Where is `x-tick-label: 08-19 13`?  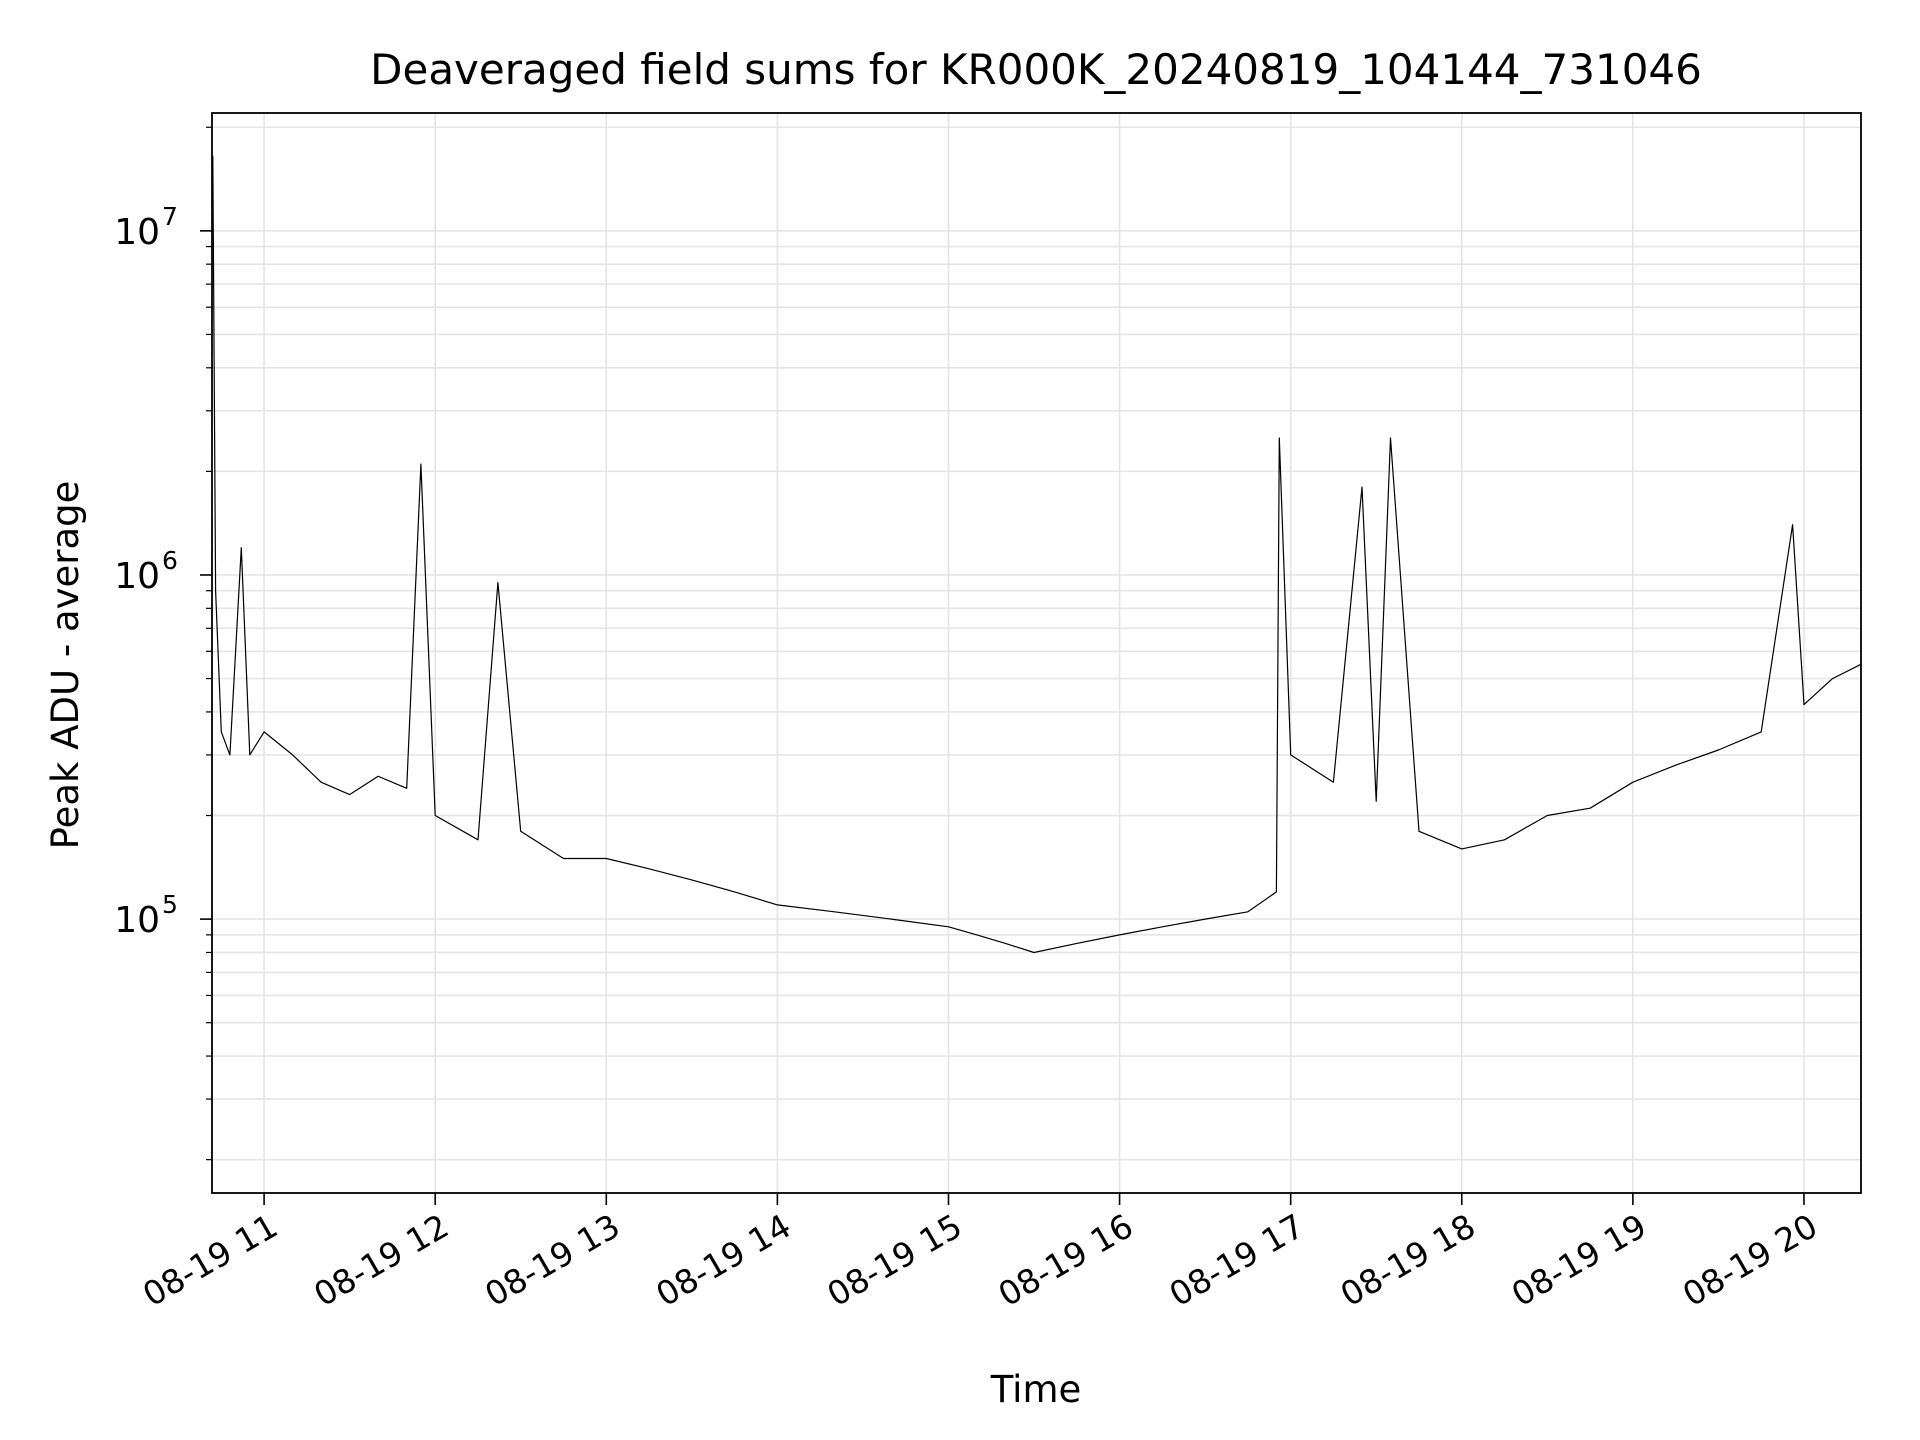 x-tick-label: 08-19 13 is located at coordinates (552, 1260).